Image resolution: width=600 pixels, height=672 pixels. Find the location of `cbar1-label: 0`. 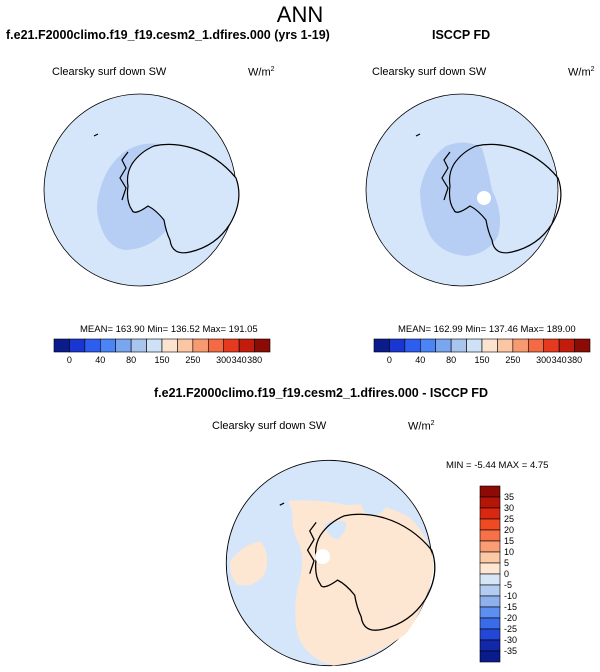

cbar1-label: 0 is located at coordinates (69, 360).